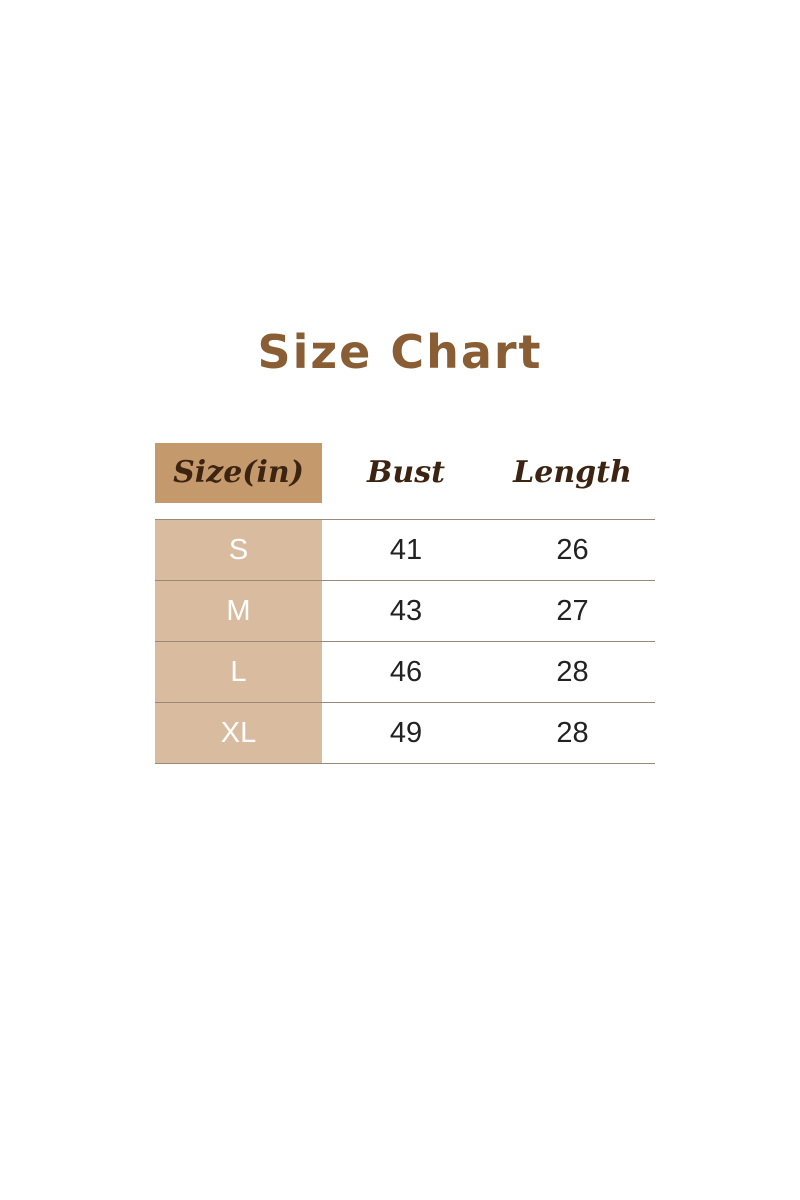 Image resolution: width=800 pixels, height=1200 pixels. I want to click on size-cell: S, so click(238, 550).